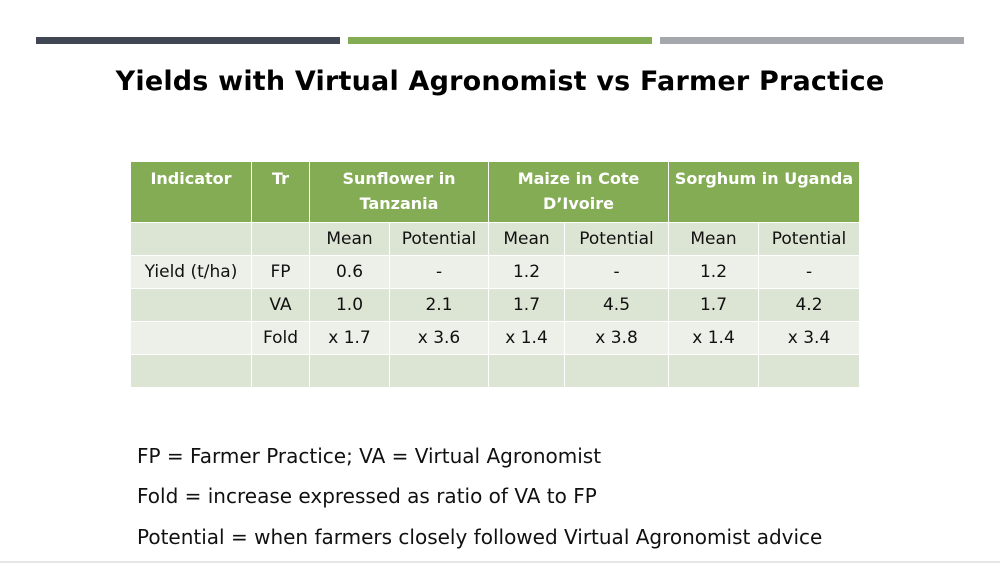 This screenshot has height=563, width=1000. Describe the element at coordinates (349, 338) in the screenshot. I see `table-cell: x 1.7` at that location.